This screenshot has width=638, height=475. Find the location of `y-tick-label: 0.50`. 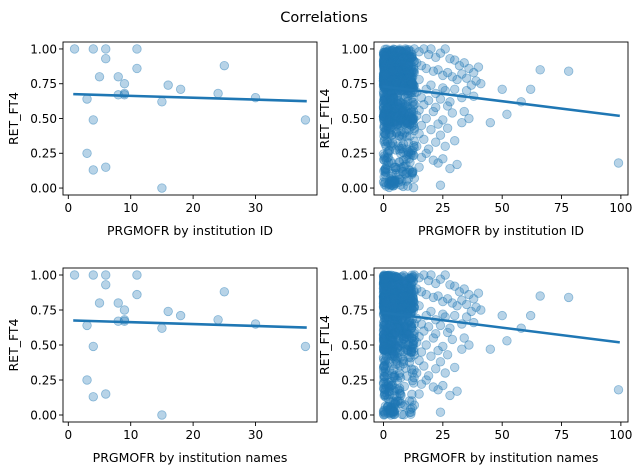

y-tick-label: 0.50 is located at coordinates (354, 119).